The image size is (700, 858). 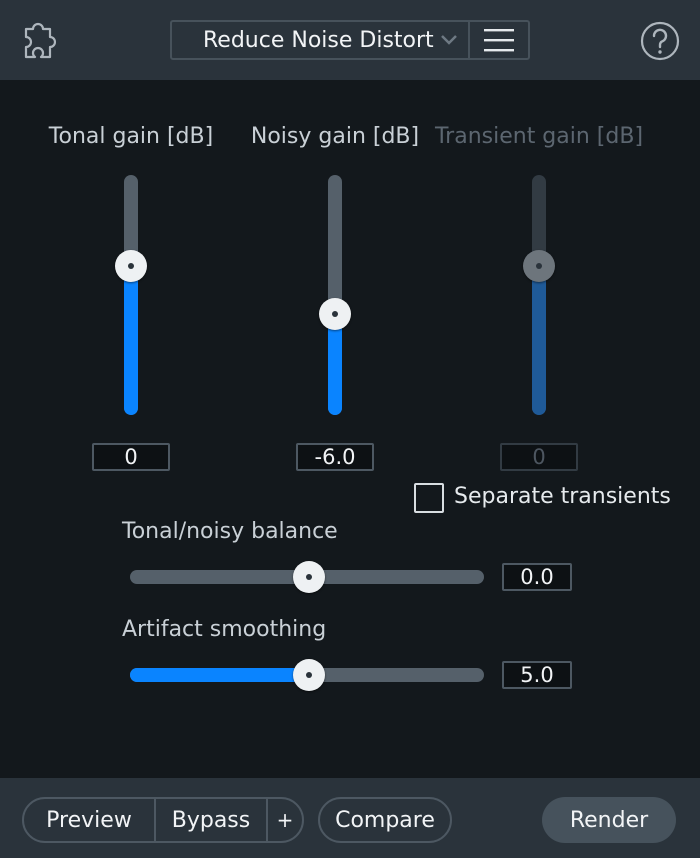 What do you see at coordinates (131, 136) in the screenshot?
I see `tonal-gain-label: Tonal gain [dB]` at bounding box center [131, 136].